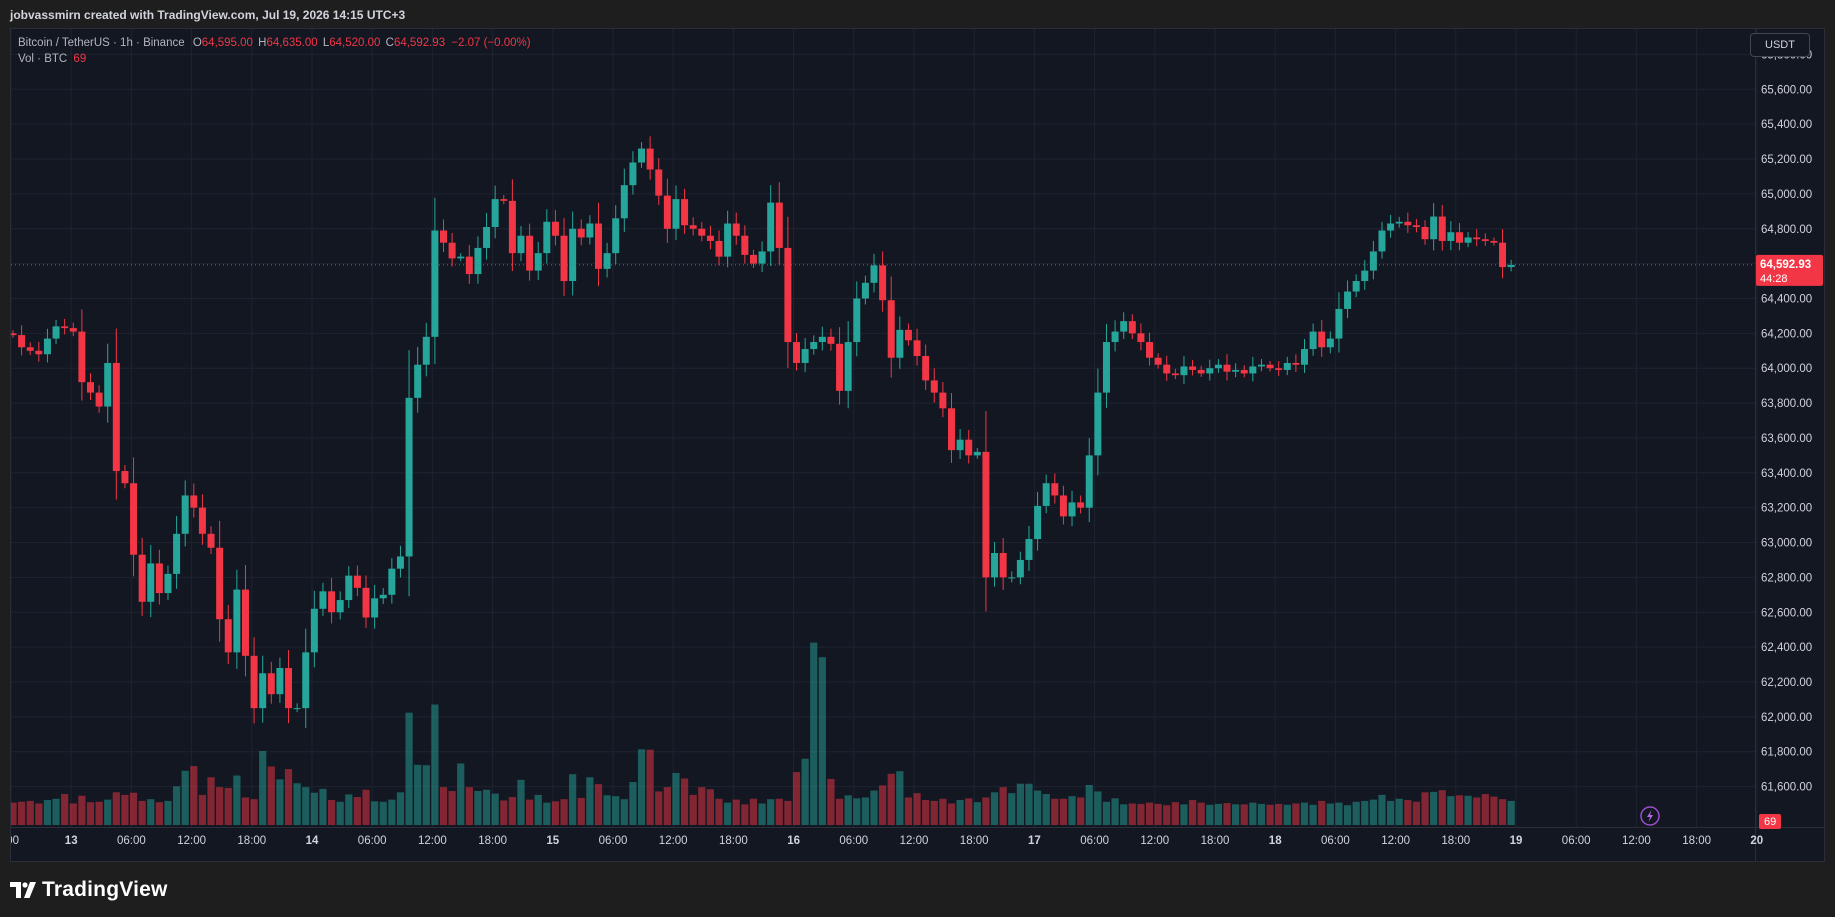 The height and width of the screenshot is (917, 1835). Describe the element at coordinates (1696, 841) in the screenshot. I see `time-tick-label: 18:00` at that location.